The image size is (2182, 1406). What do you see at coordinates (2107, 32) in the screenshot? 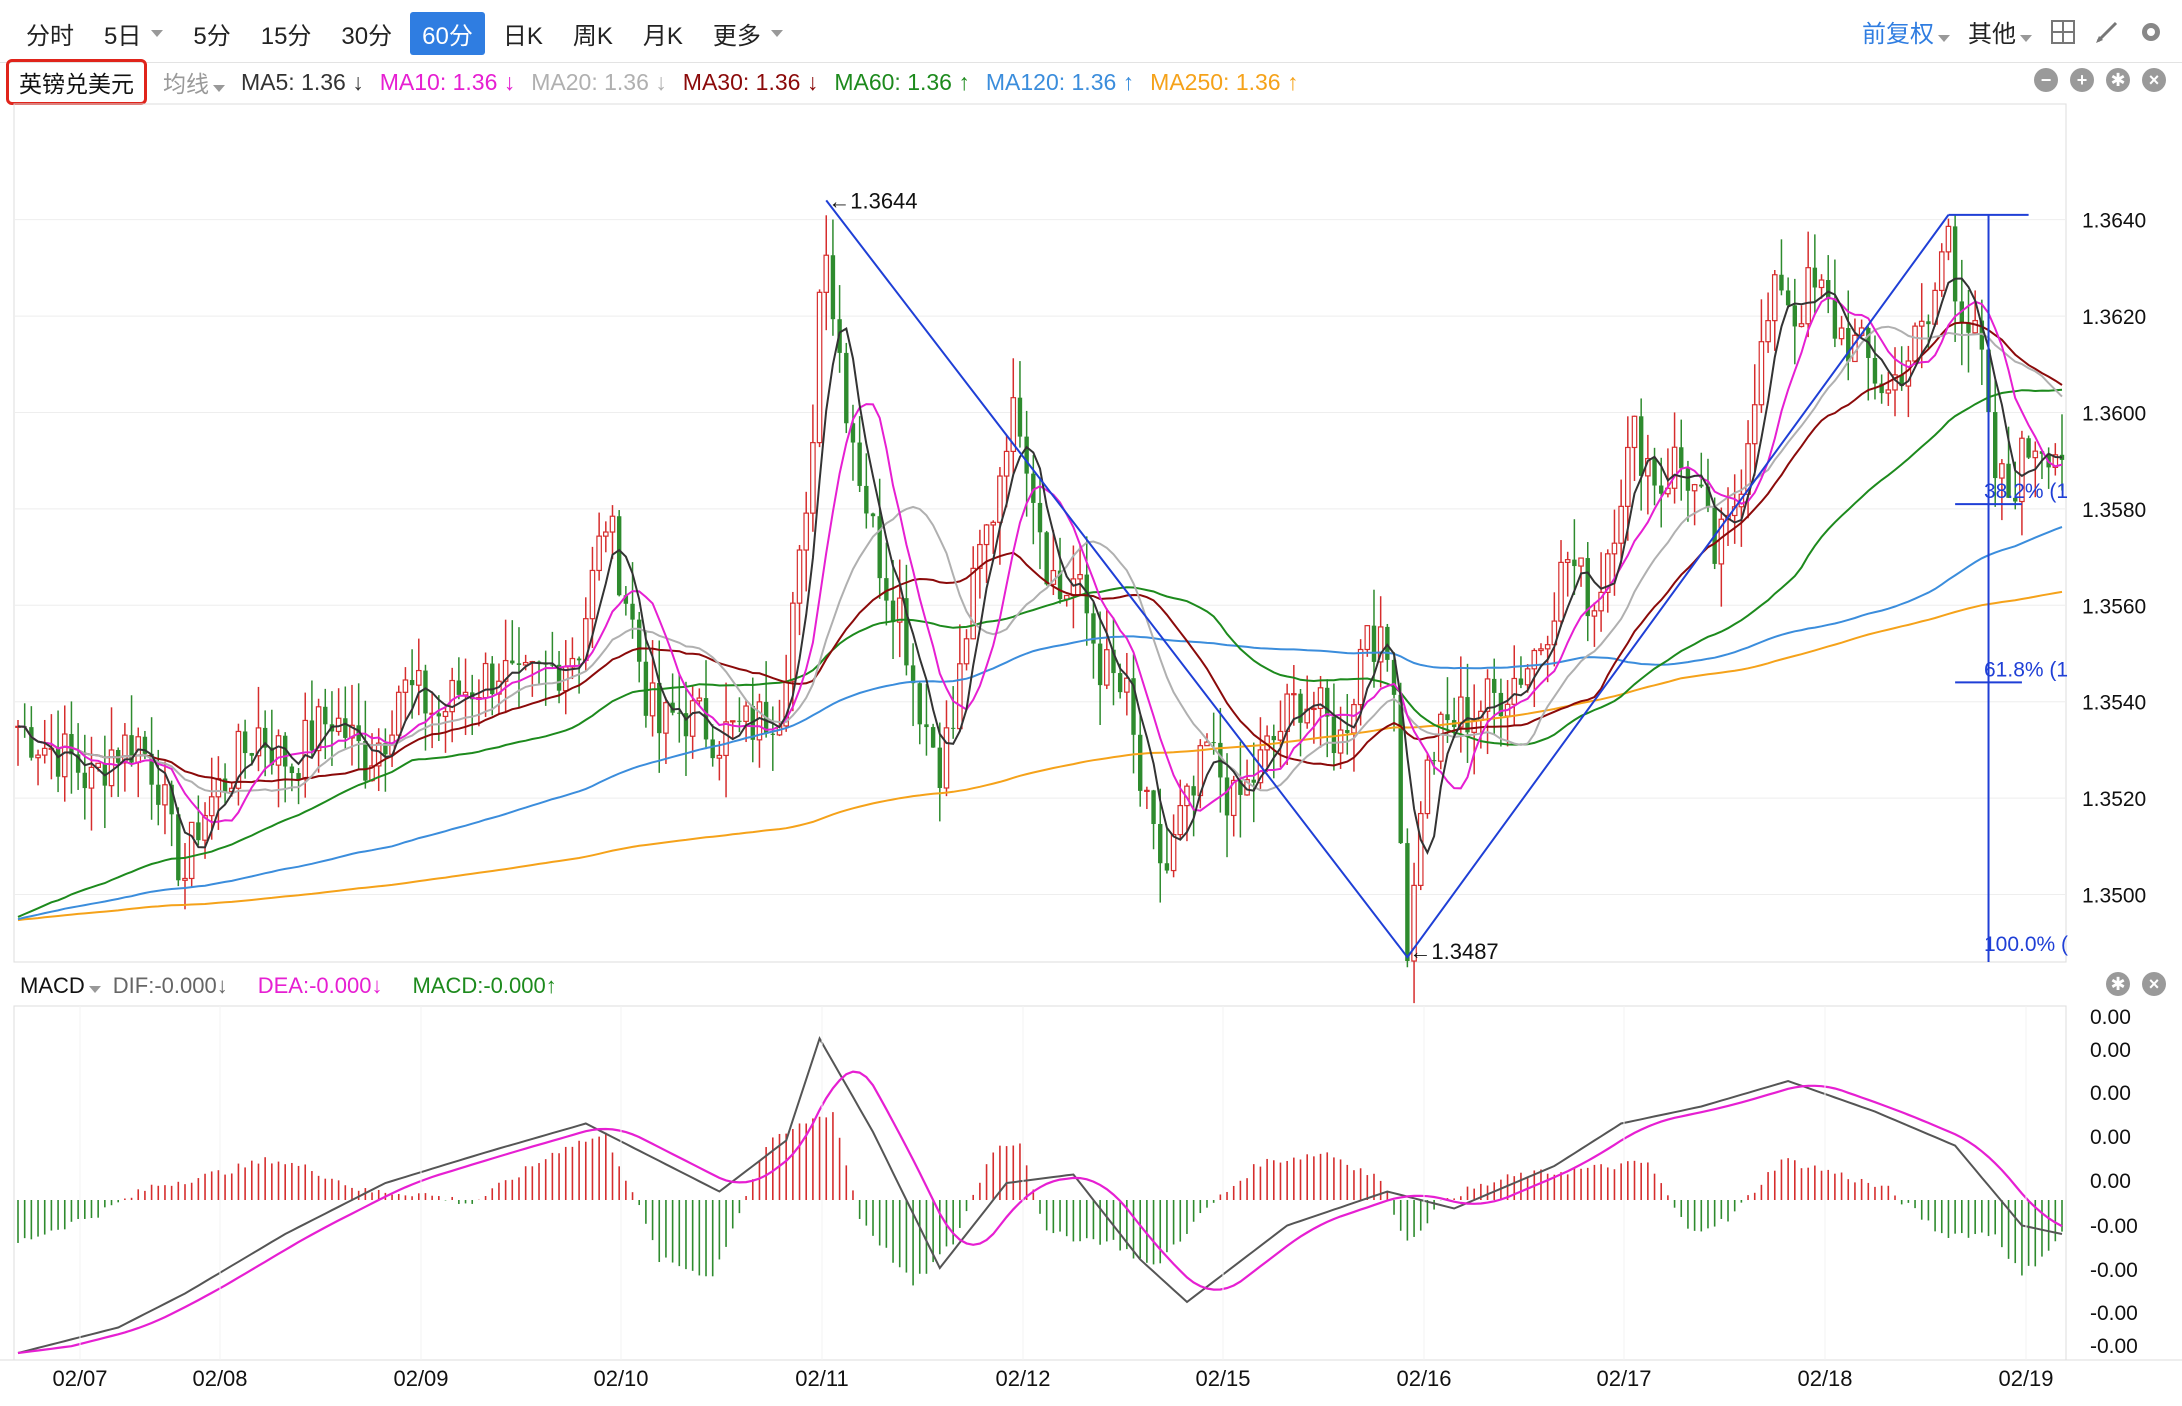
I see `draw-tool-icon` at bounding box center [2107, 32].